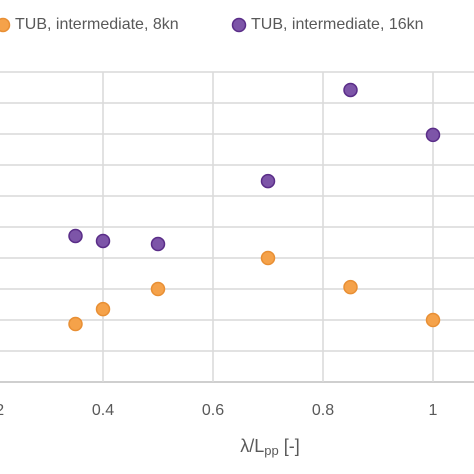  What do you see at coordinates (103, 410) in the screenshot?
I see `x-tick-label: 0.4` at bounding box center [103, 410].